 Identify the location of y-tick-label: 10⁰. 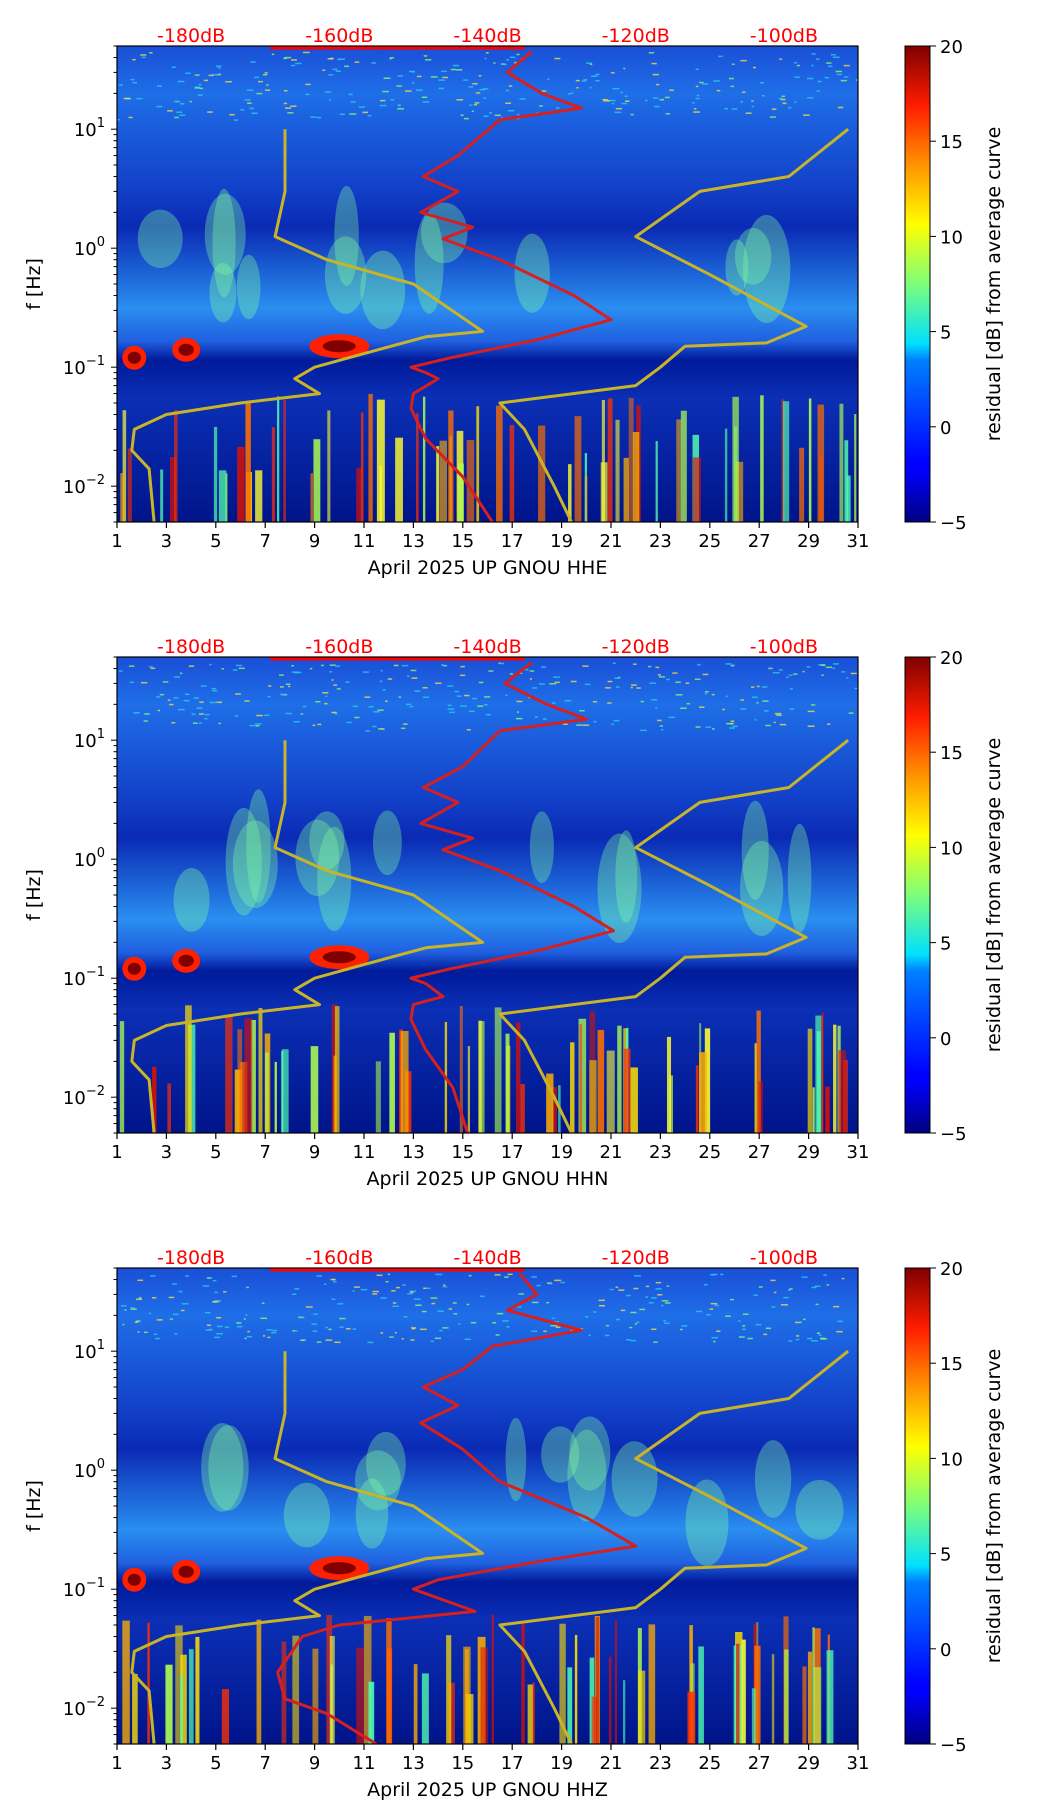
(89, 858).